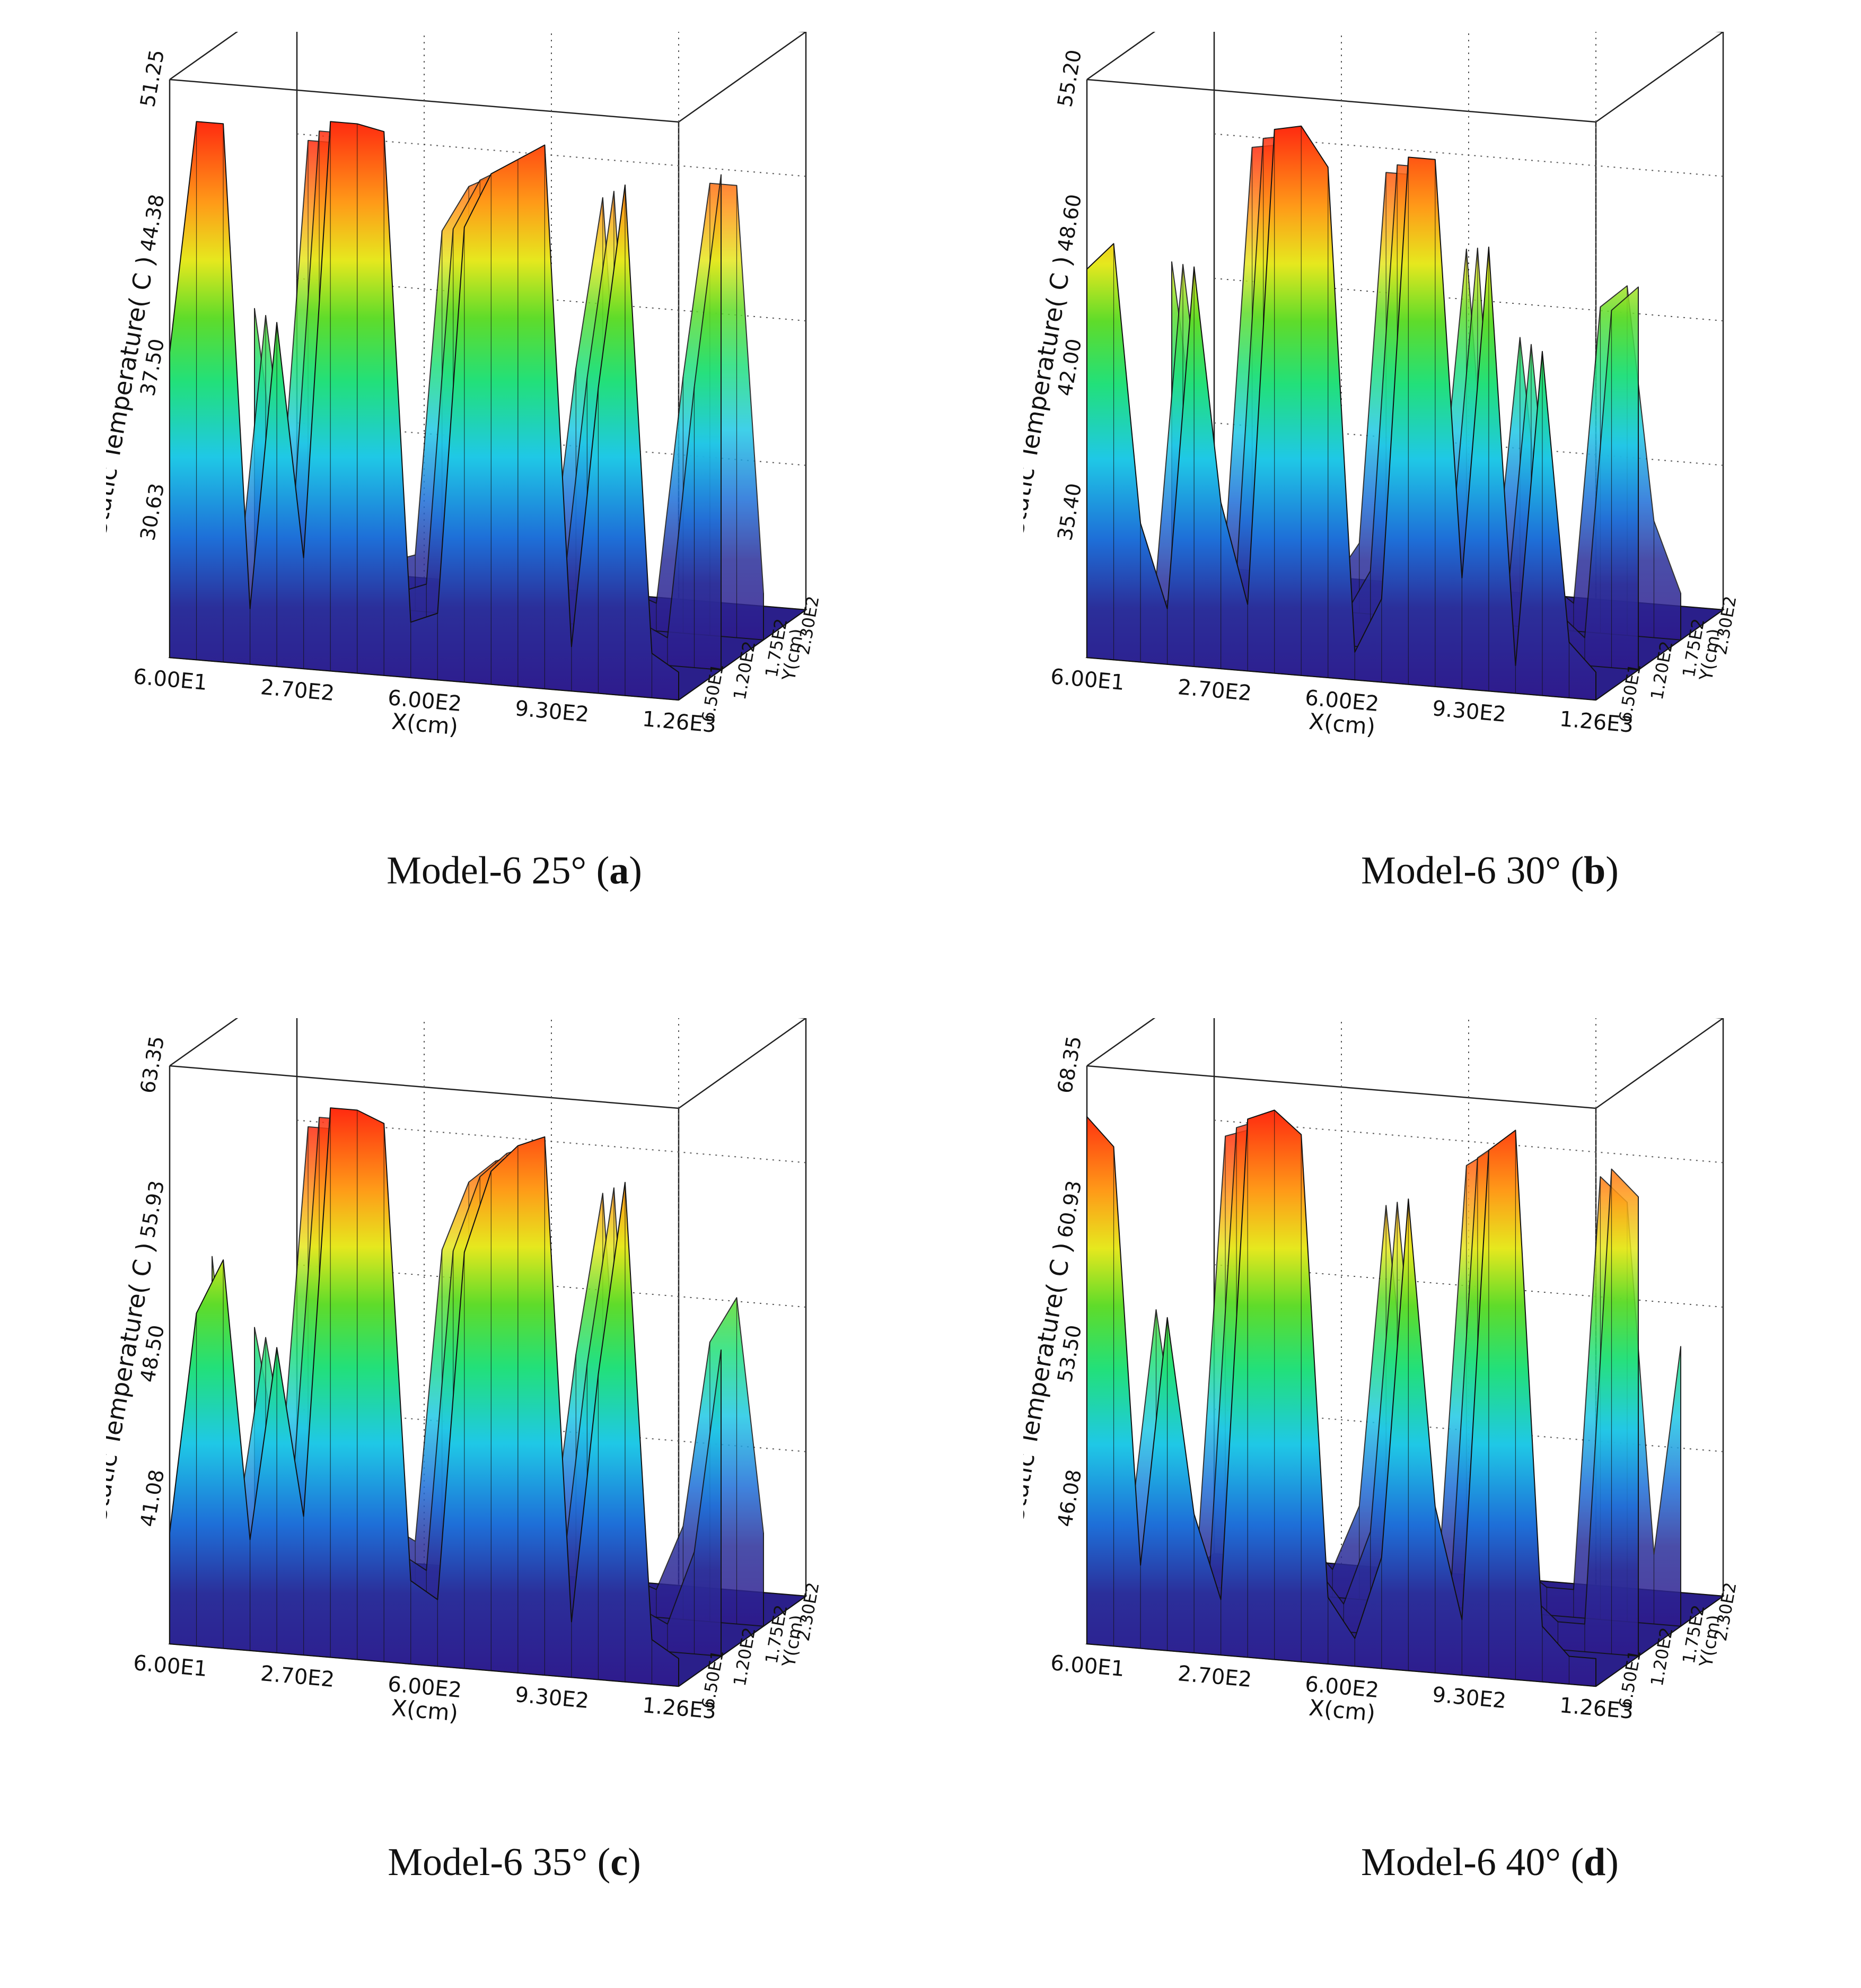 The width and height of the screenshot is (1861, 1988). What do you see at coordinates (1069, 1209) in the screenshot?
I see `z-tick-label: 60.93` at bounding box center [1069, 1209].